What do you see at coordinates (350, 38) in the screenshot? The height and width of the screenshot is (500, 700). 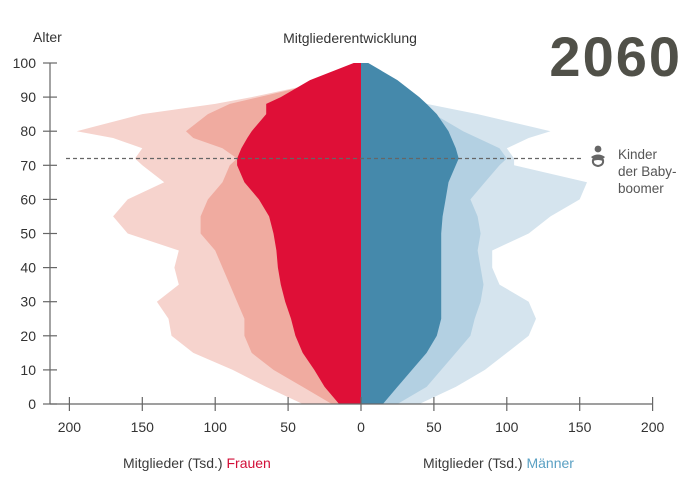 I see `chart-title: Mitgliederentwicklung` at bounding box center [350, 38].